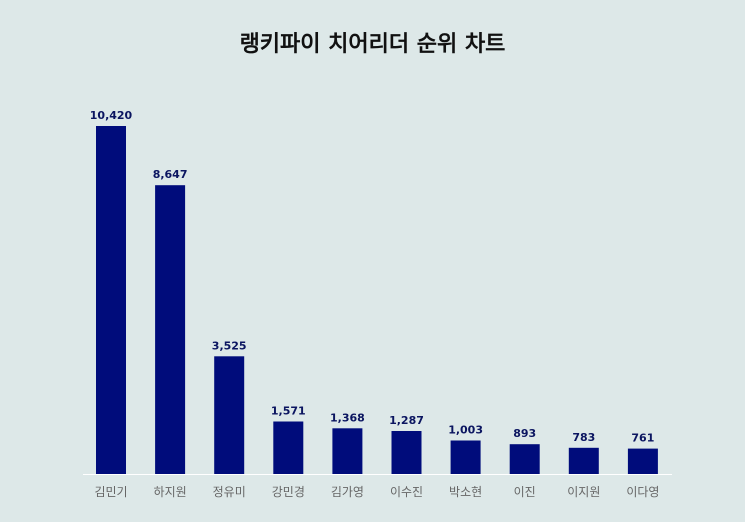 Image resolution: width=745 pixels, height=522 pixels. Describe the element at coordinates (347, 492) in the screenshot. I see `x-tick-label: 김가영` at that location.